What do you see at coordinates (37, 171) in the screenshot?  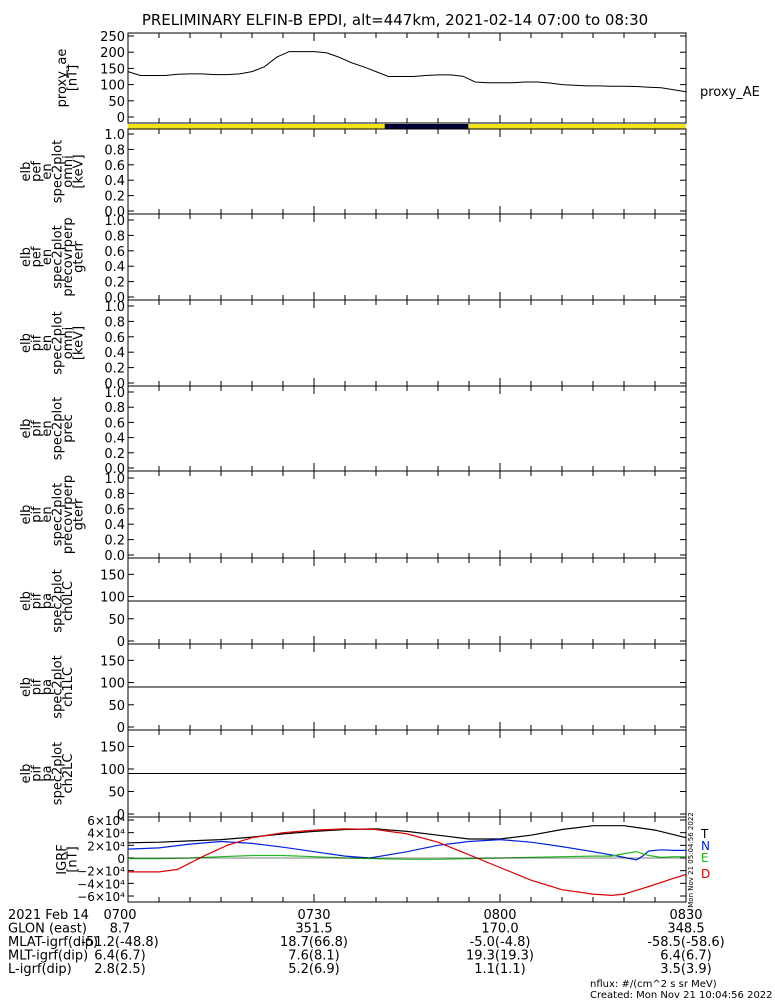 I see `y-axis-label-line: pef` at bounding box center [37, 171].